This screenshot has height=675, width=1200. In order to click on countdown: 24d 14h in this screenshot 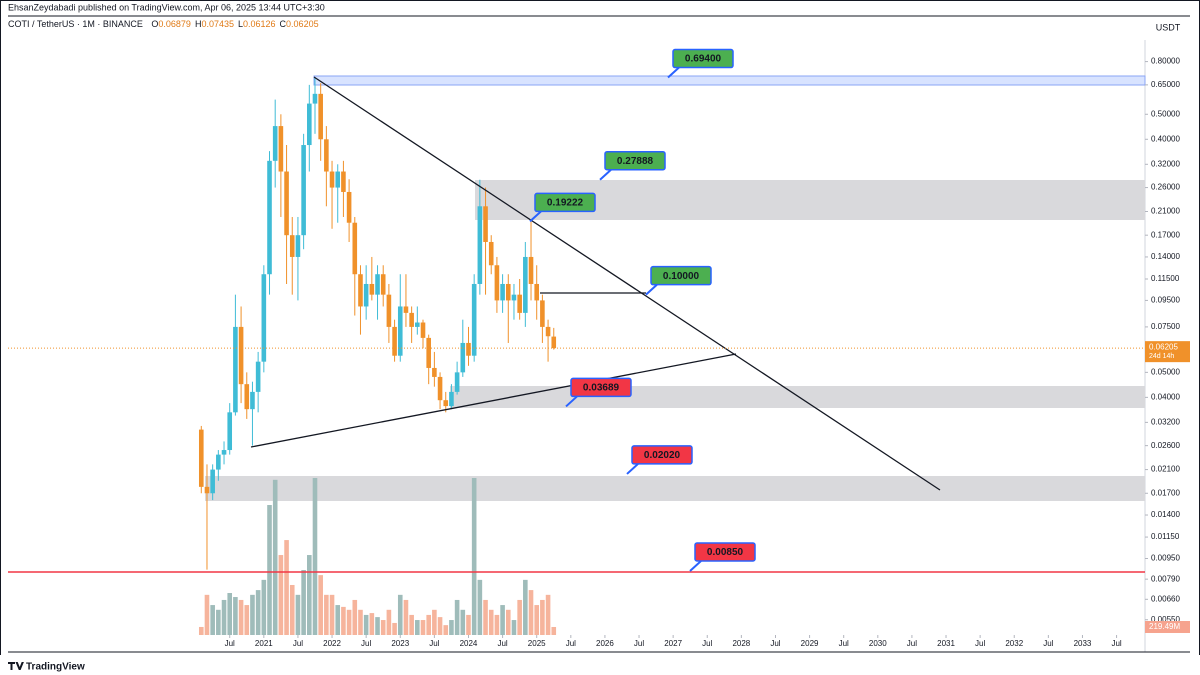, I will do `click(1161, 356)`.